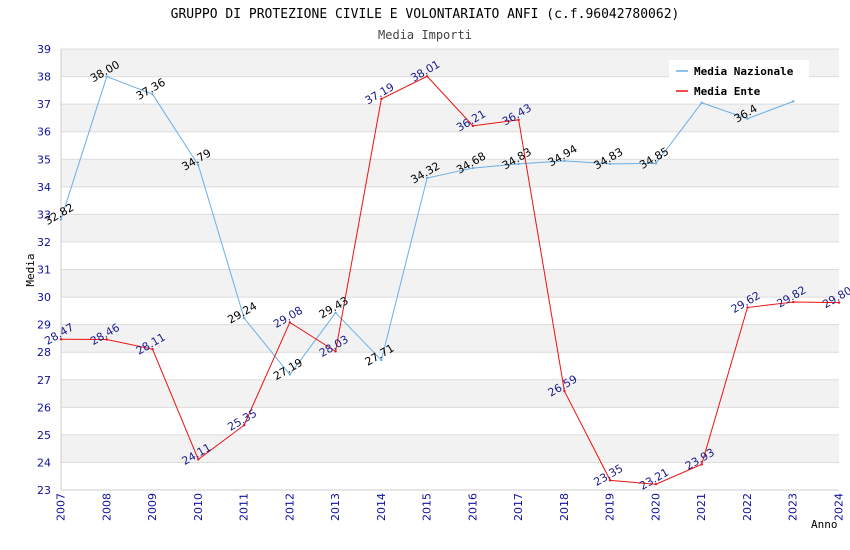  Describe the element at coordinates (44, 242) in the screenshot. I see `y-tick-label: 32` at that location.